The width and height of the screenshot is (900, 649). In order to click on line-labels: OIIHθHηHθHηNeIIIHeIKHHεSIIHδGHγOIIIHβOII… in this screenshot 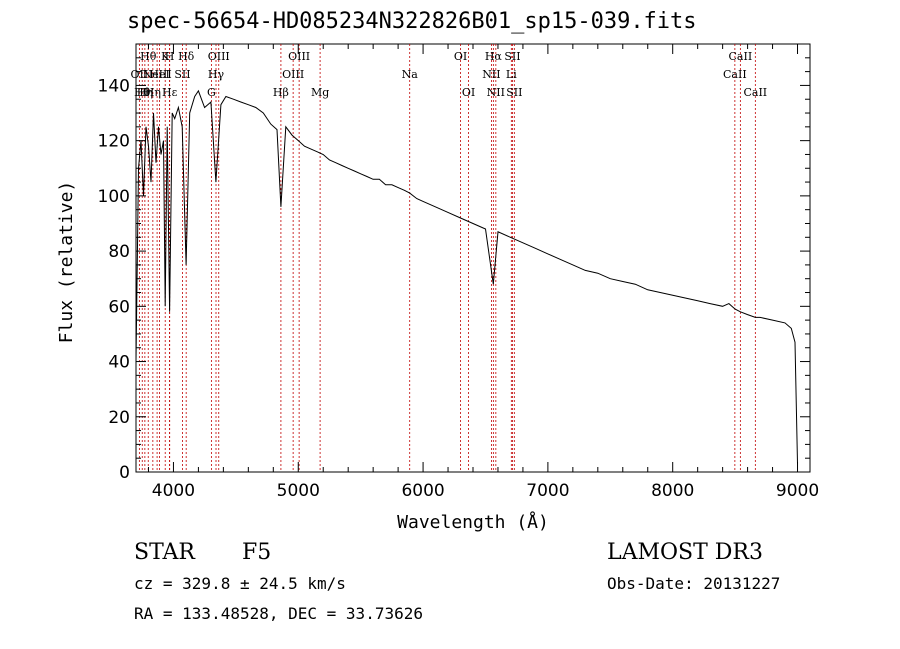, I will do `click(449, 74)`.